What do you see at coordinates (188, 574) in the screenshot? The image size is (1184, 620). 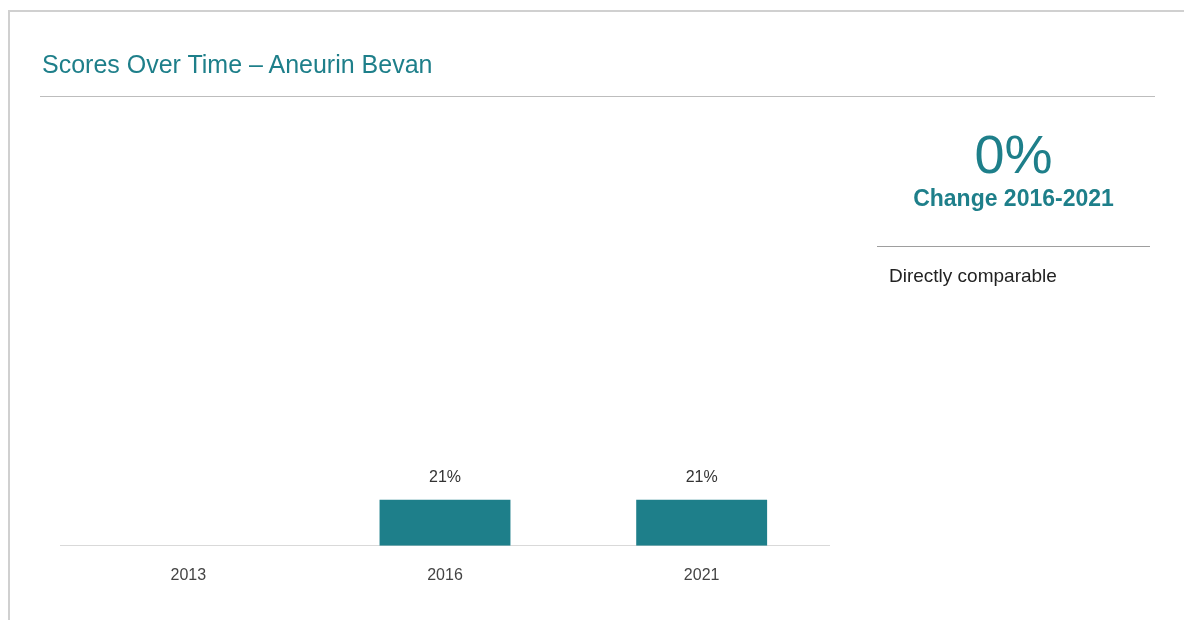 I see `x-tick-label: 2013` at bounding box center [188, 574].